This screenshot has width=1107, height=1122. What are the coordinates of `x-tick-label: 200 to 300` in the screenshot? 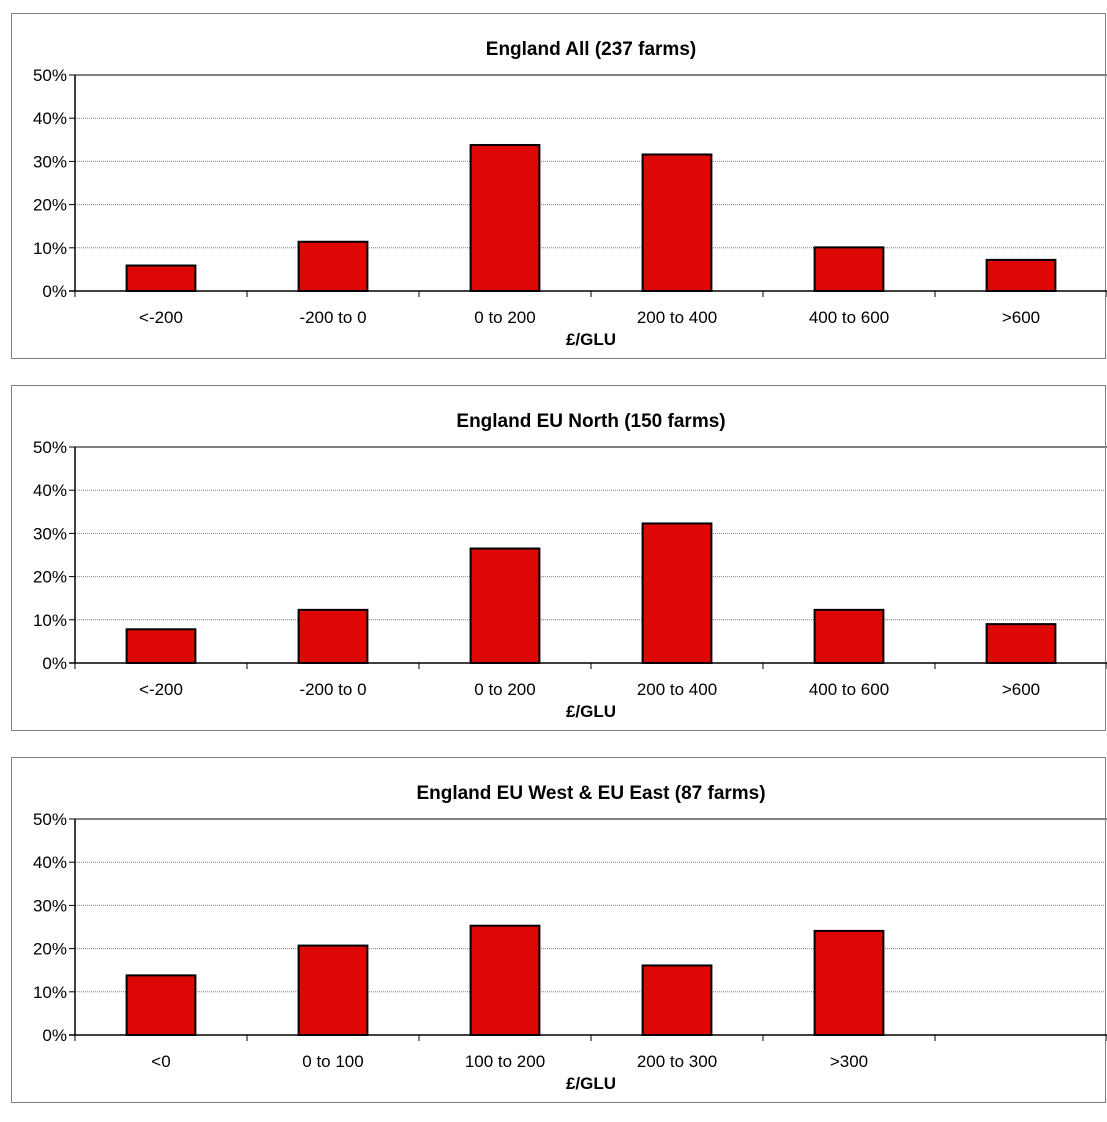 It's located at (677, 1061).